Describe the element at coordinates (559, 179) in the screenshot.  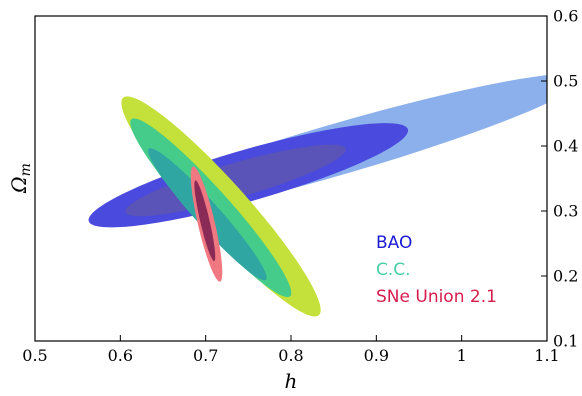
I see `y-axis: 0.1 0.2 0.3 0.4 0.5 0.6` at that location.